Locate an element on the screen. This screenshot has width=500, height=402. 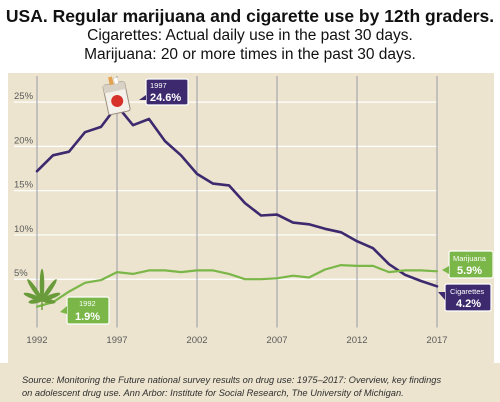
pack-logo is located at coordinates (117, 100).